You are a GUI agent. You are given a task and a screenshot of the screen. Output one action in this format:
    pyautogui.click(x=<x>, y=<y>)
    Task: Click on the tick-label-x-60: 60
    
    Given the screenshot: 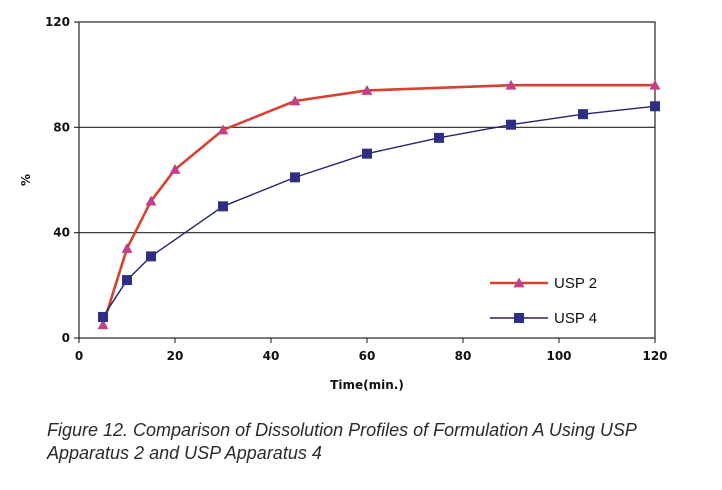 What is the action you would take?
    pyautogui.click(x=367, y=356)
    